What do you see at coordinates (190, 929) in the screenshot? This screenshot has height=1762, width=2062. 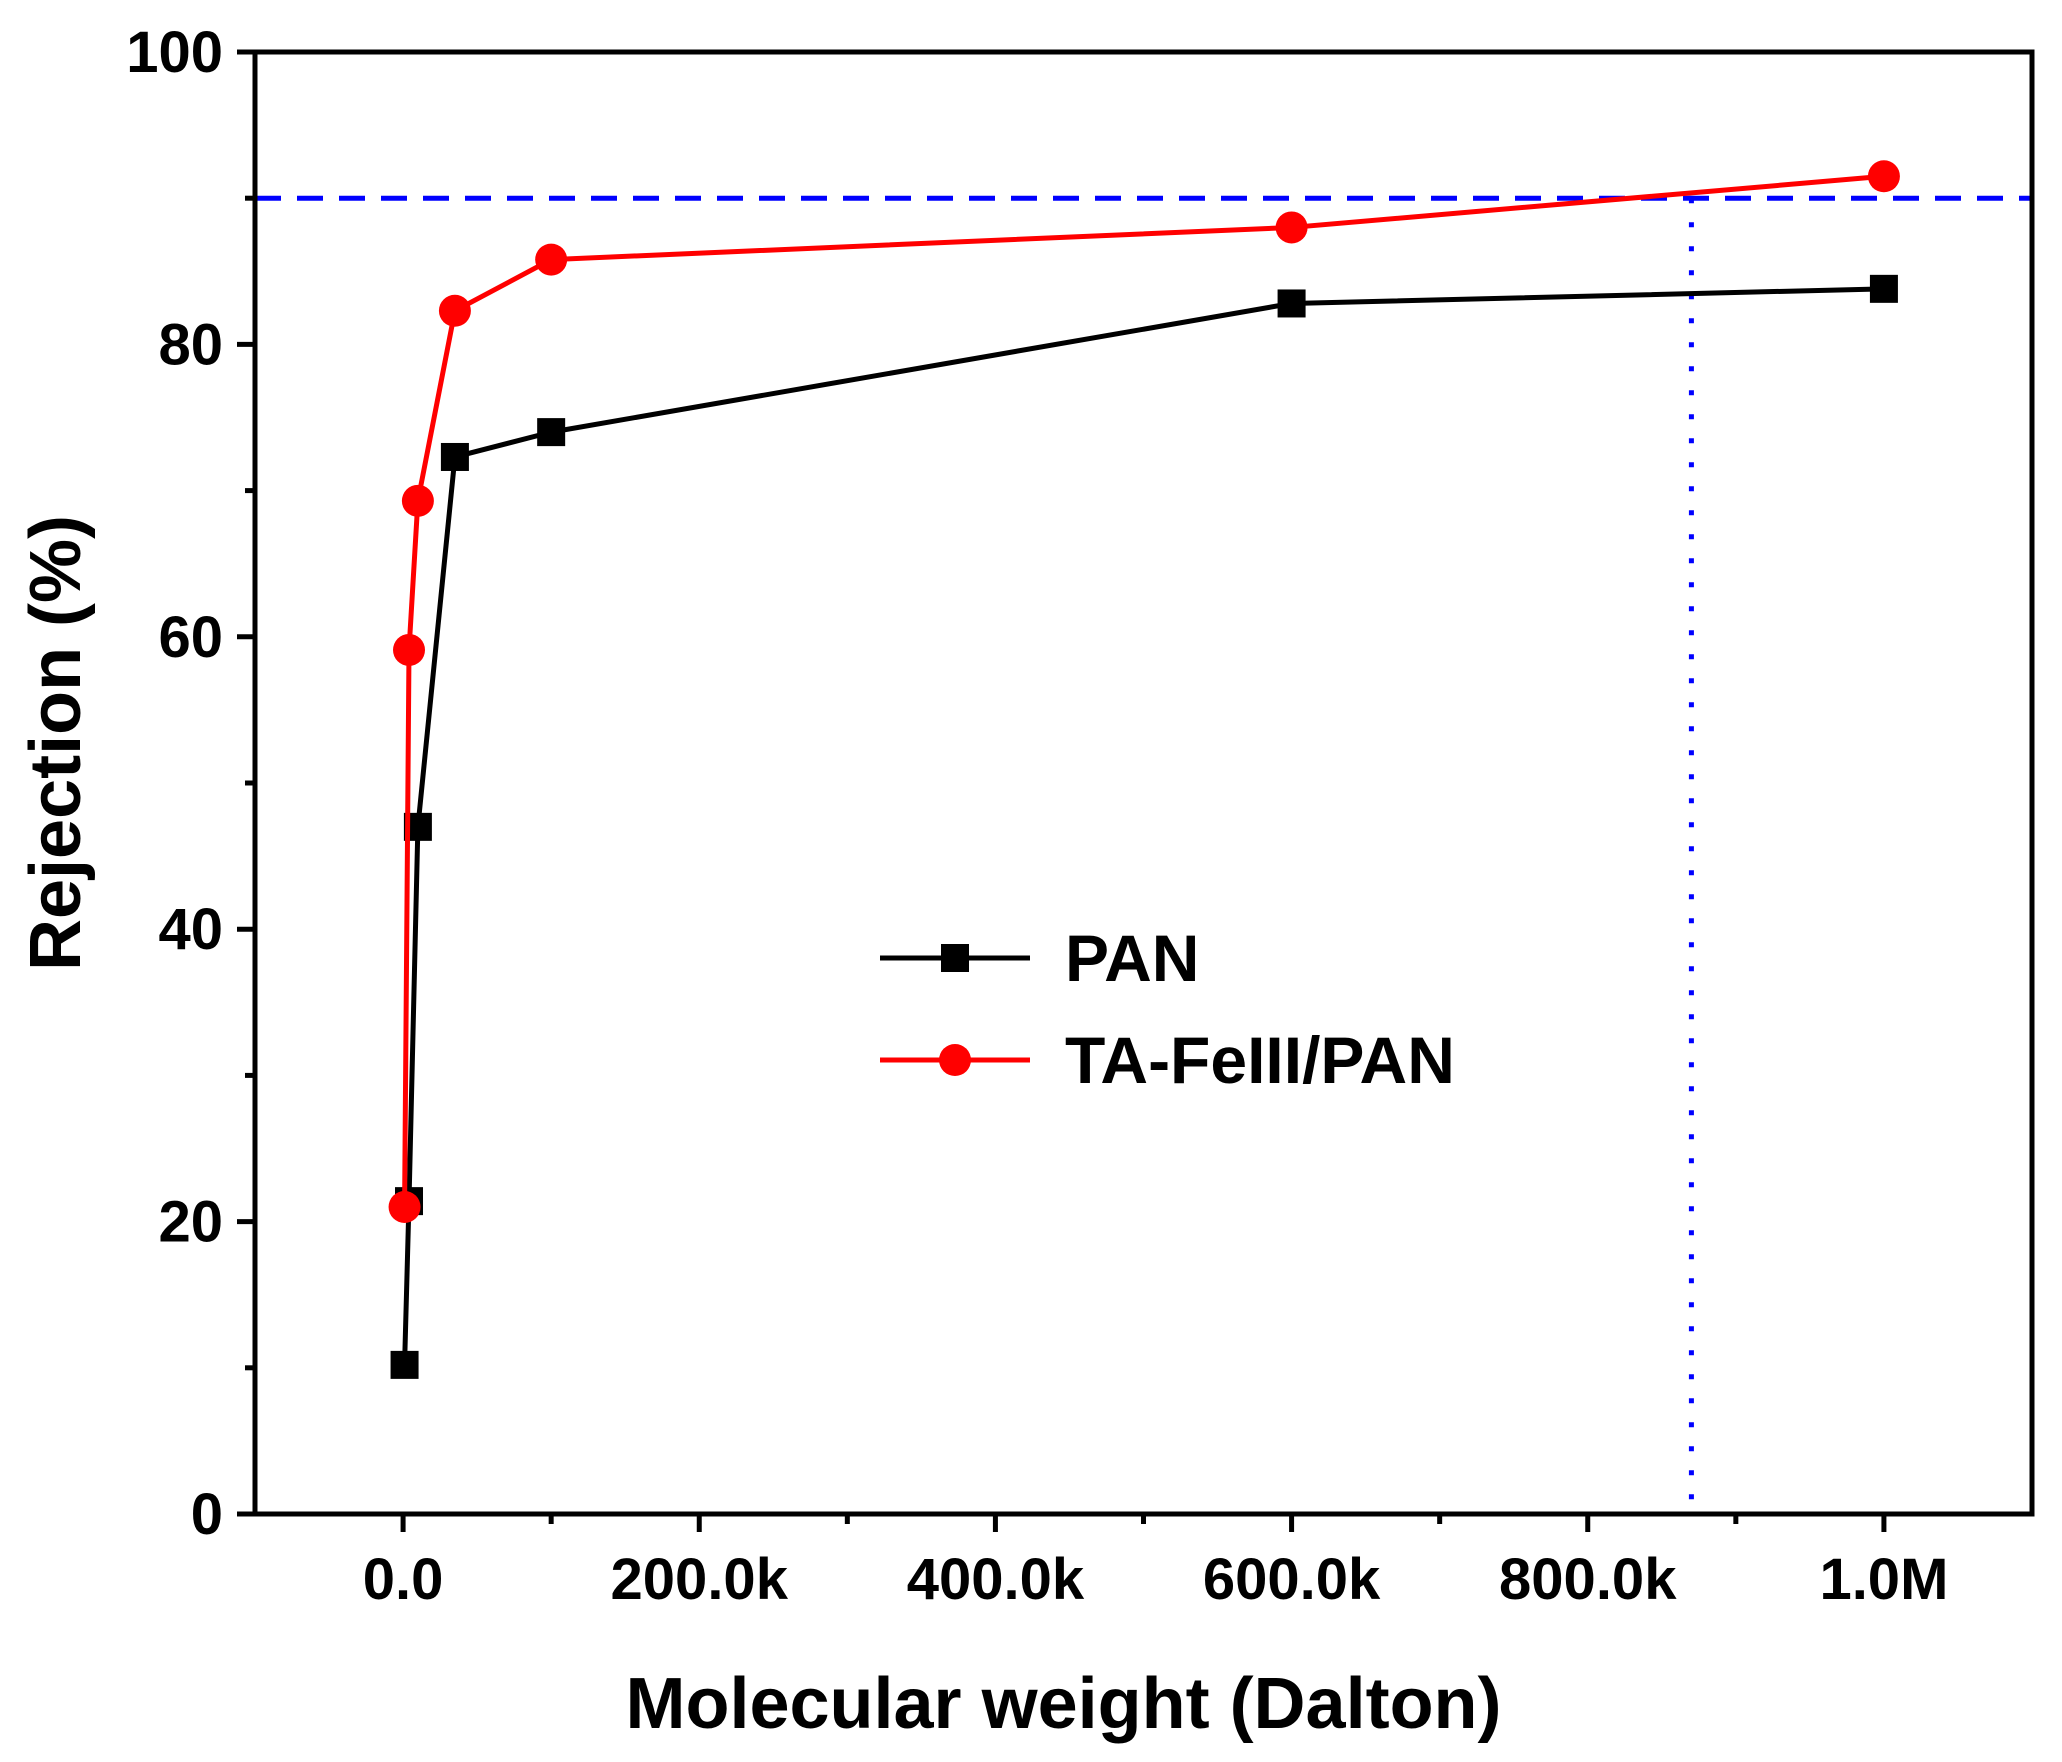 I see `y-tick-label: 40` at bounding box center [190, 929].